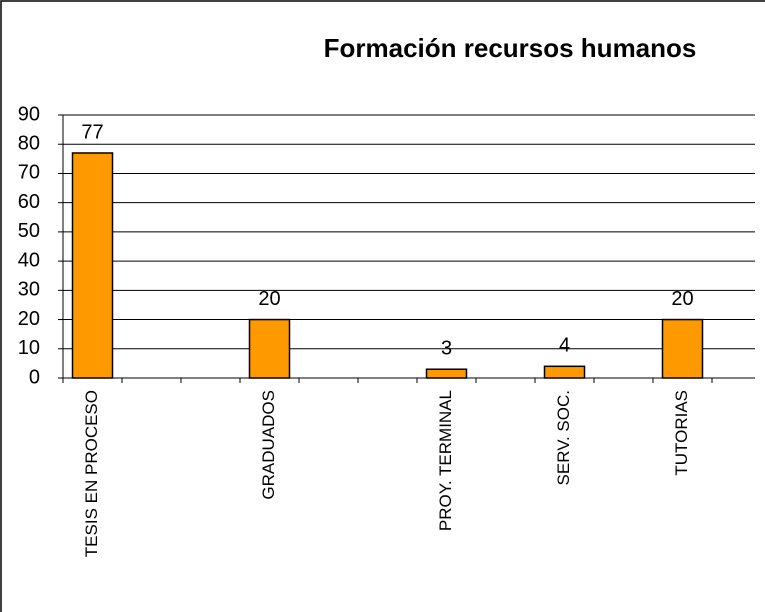 The height and width of the screenshot is (612, 765). Describe the element at coordinates (29, 348) in the screenshot. I see `y-tick-label: 10` at that location.